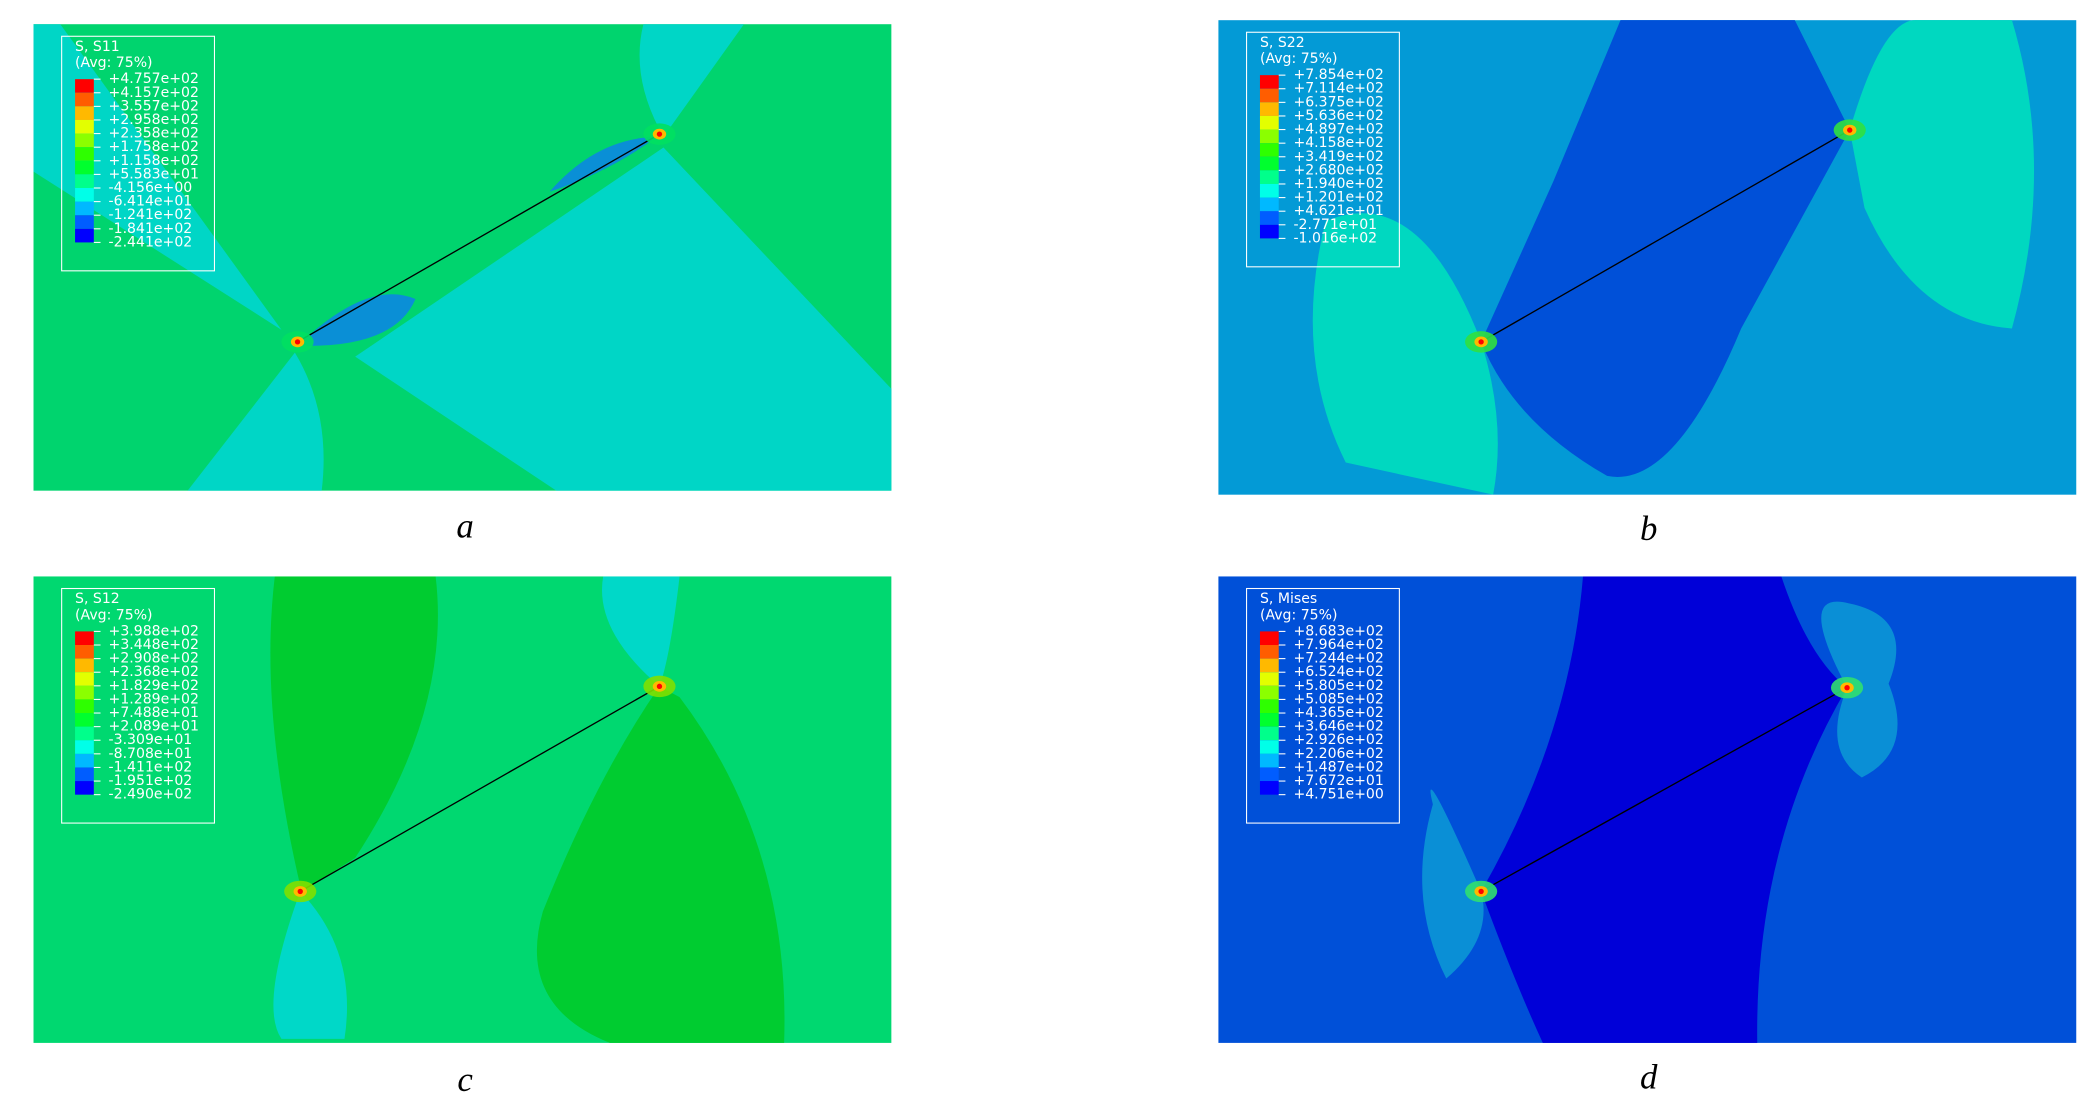 The height and width of the screenshot is (1110, 2091). Describe the element at coordinates (1338, 143) in the screenshot. I see `legend-level: +4.158e+02` at that location.